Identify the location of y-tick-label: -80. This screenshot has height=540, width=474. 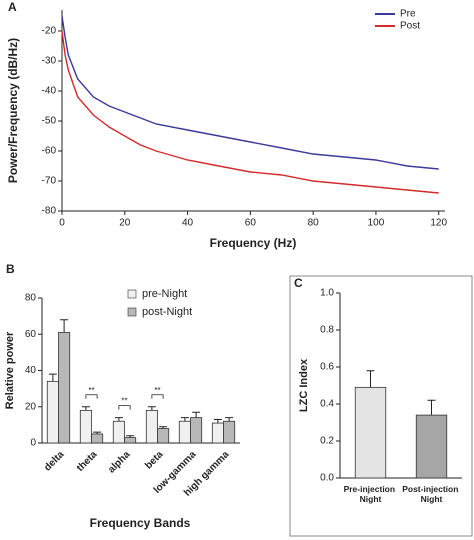
(49, 211).